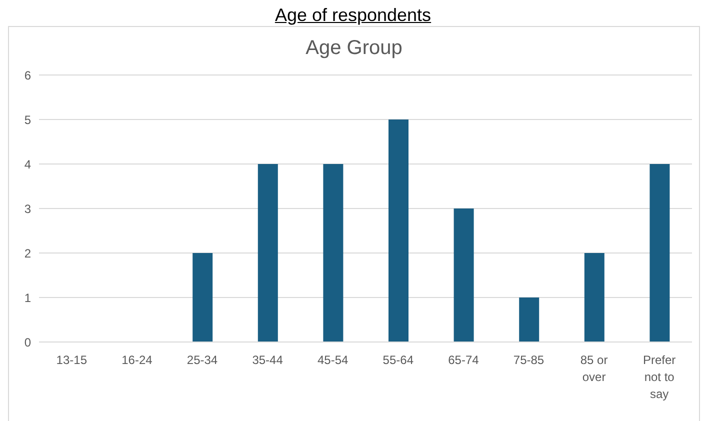 The height and width of the screenshot is (421, 705). Describe the element at coordinates (202, 360) in the screenshot. I see `x-tick-label: 25-34` at that location.